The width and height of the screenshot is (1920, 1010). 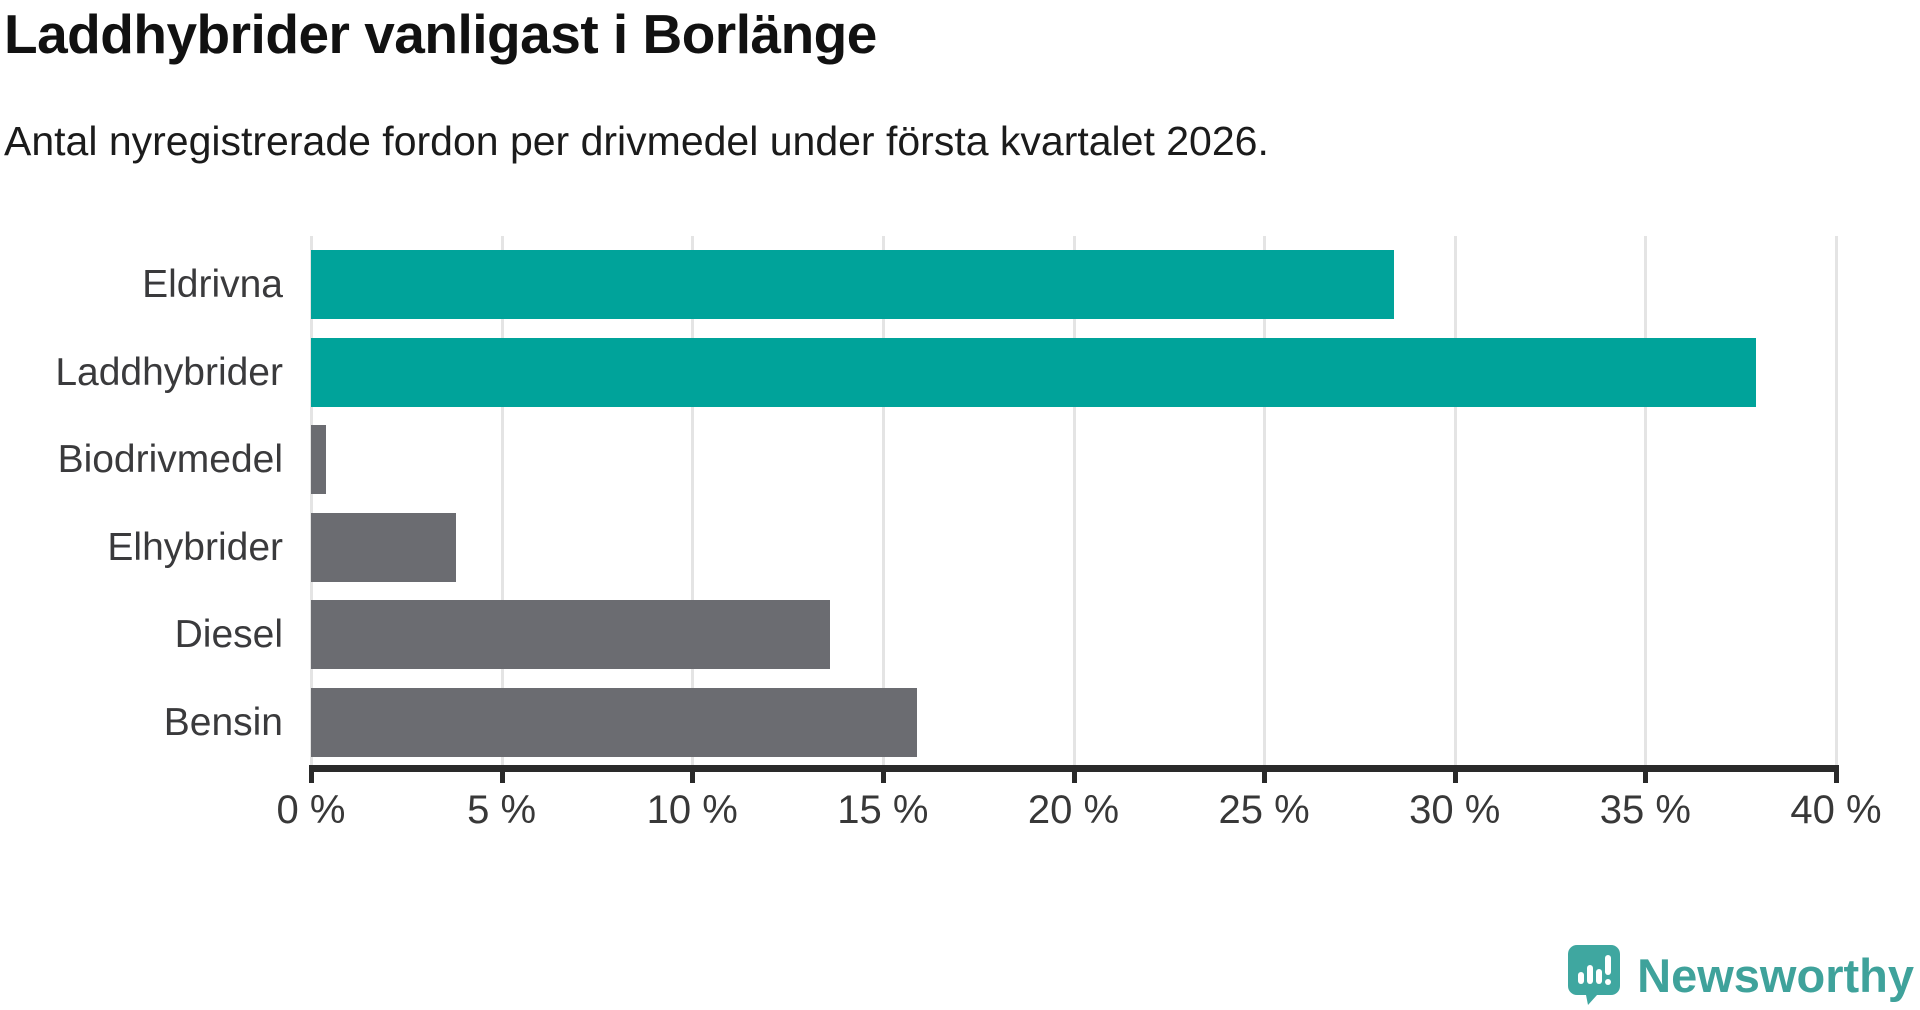 I want to click on x-tick-label: 5 %, so click(x=502, y=810).